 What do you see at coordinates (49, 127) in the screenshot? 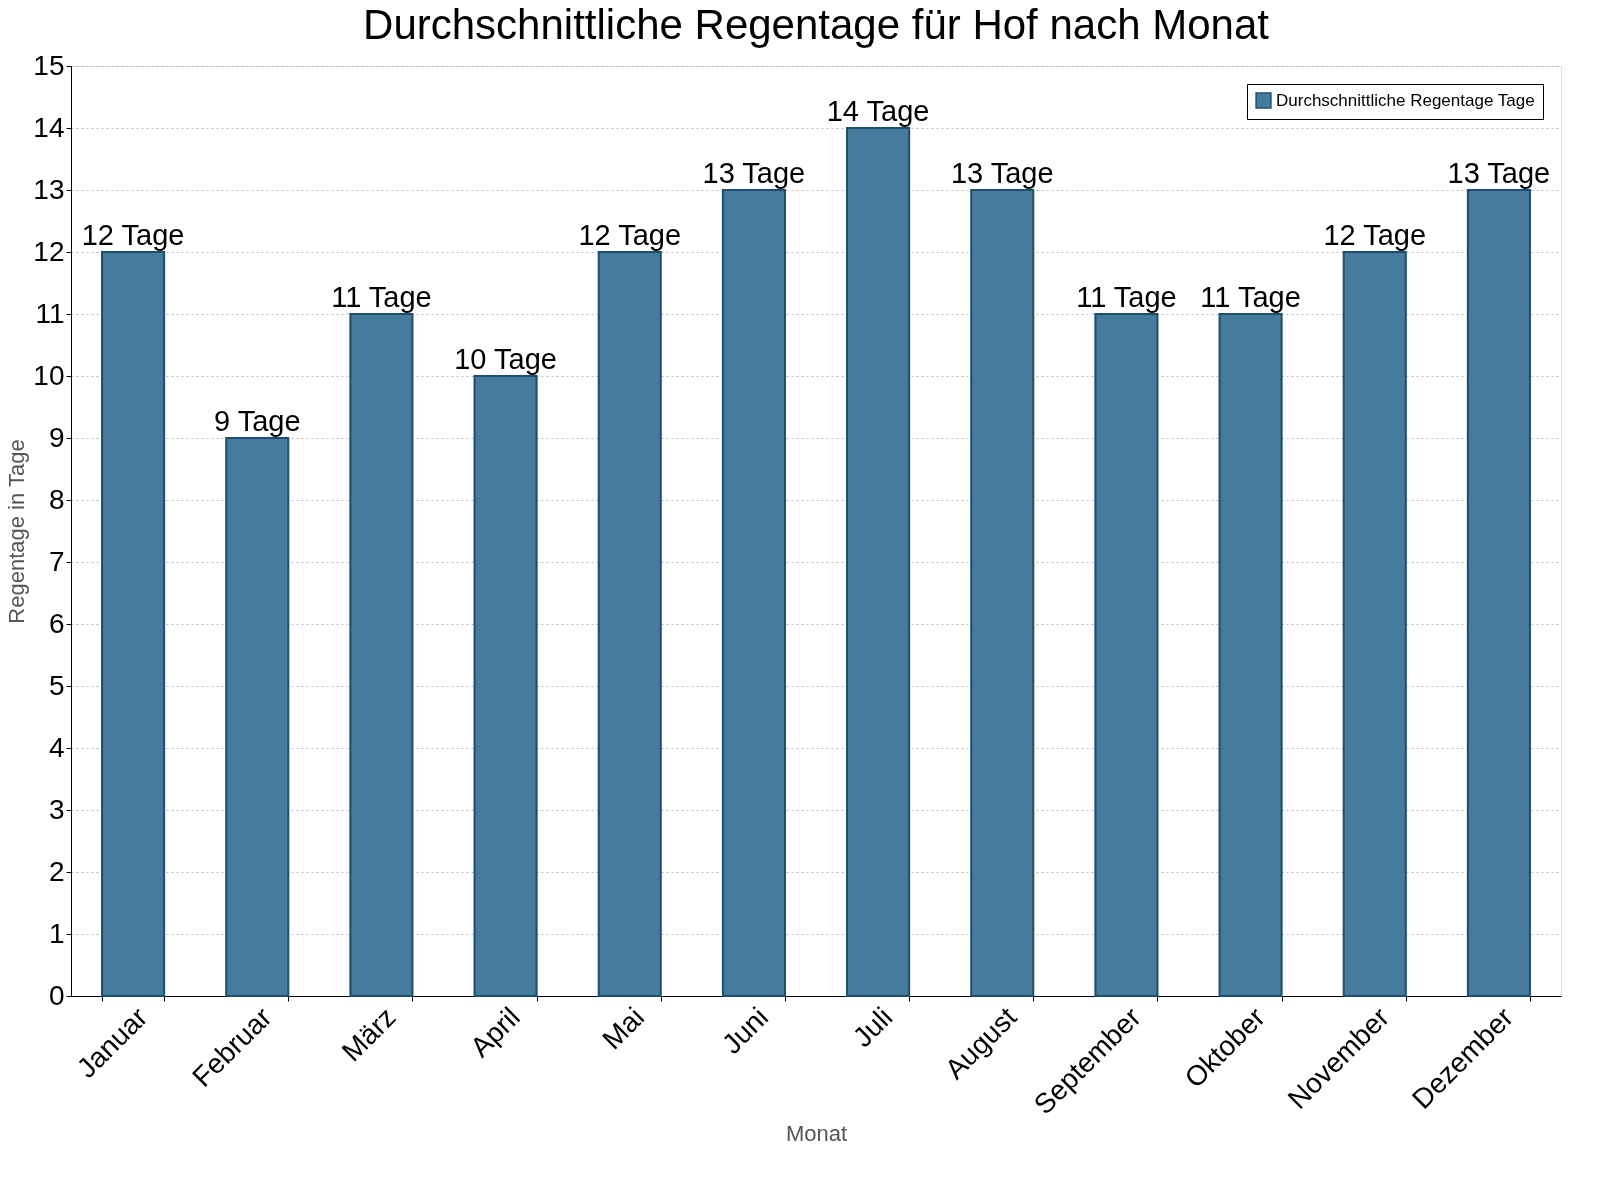
I see `y-tick-label: 14` at bounding box center [49, 127].